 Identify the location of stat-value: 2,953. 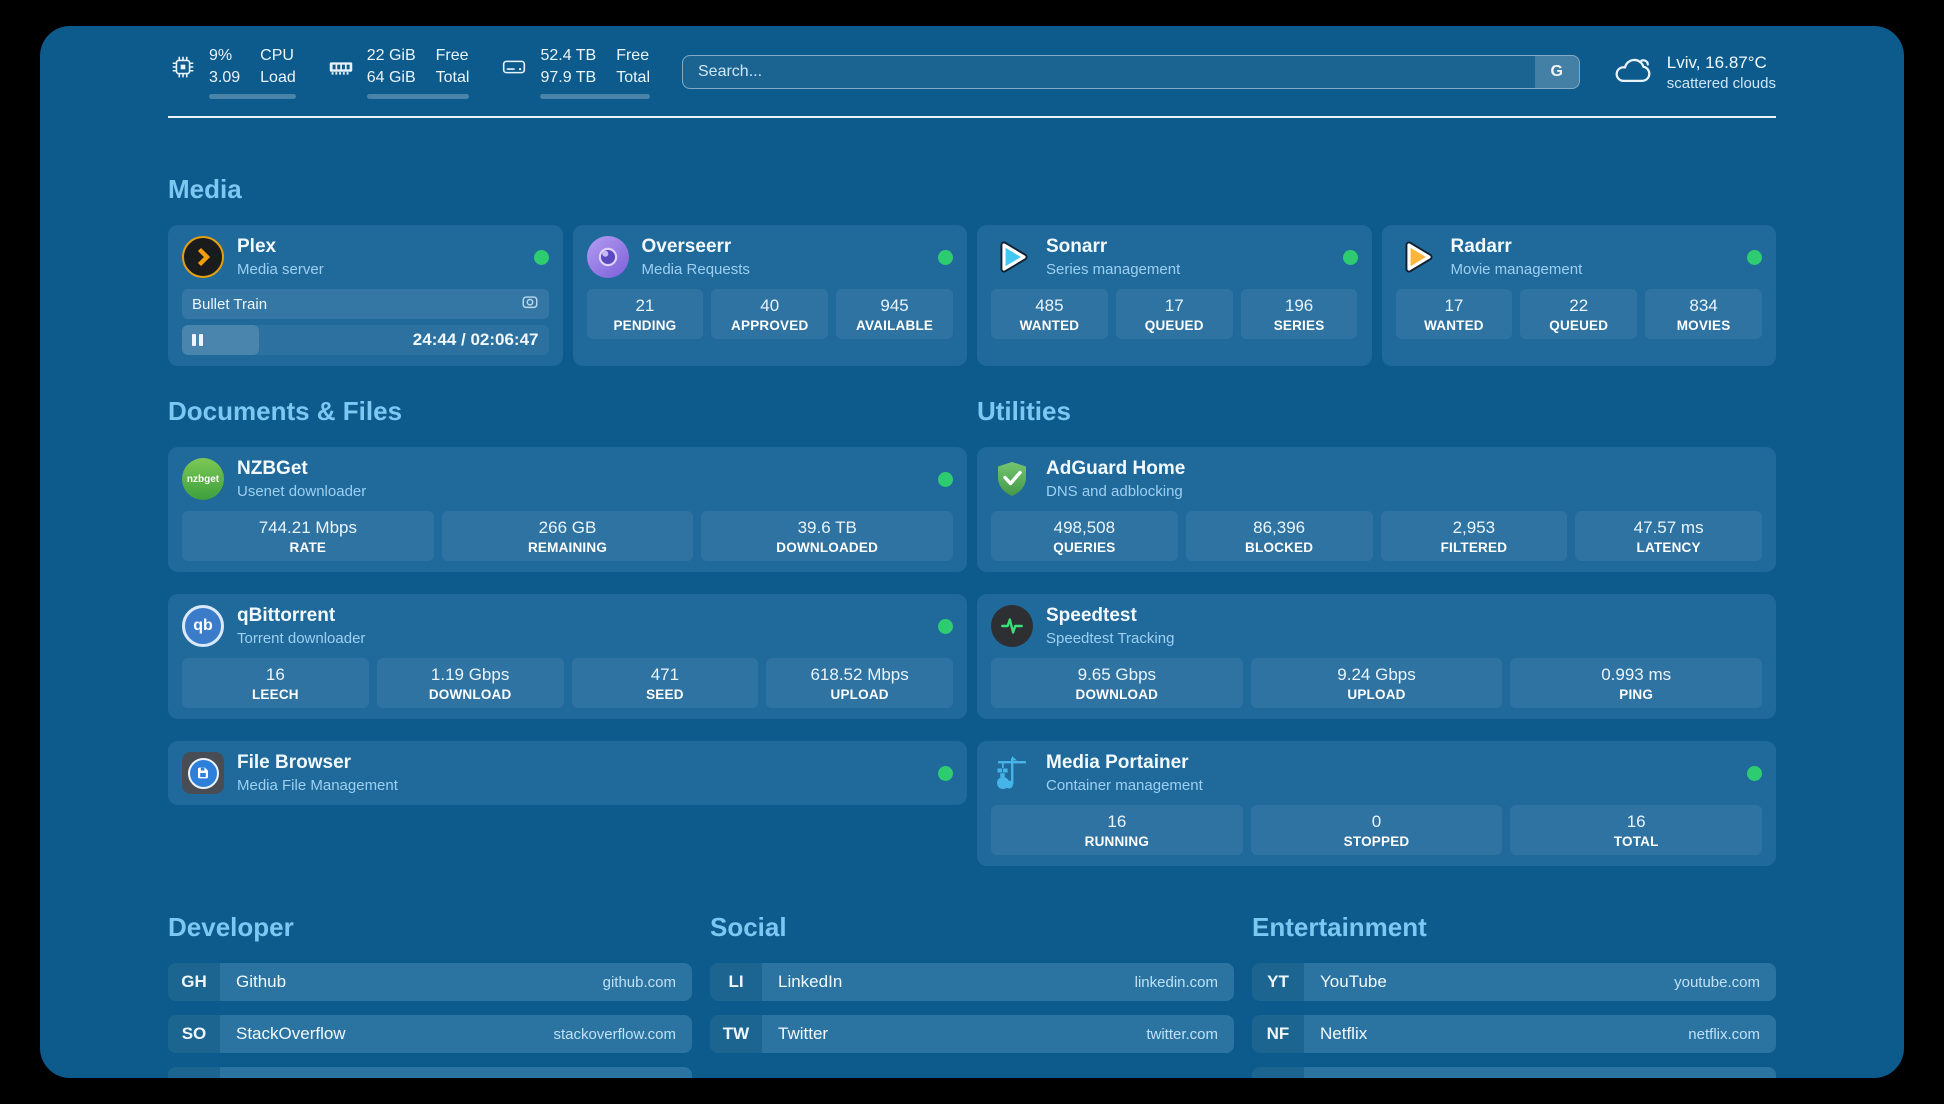
(1474, 527).